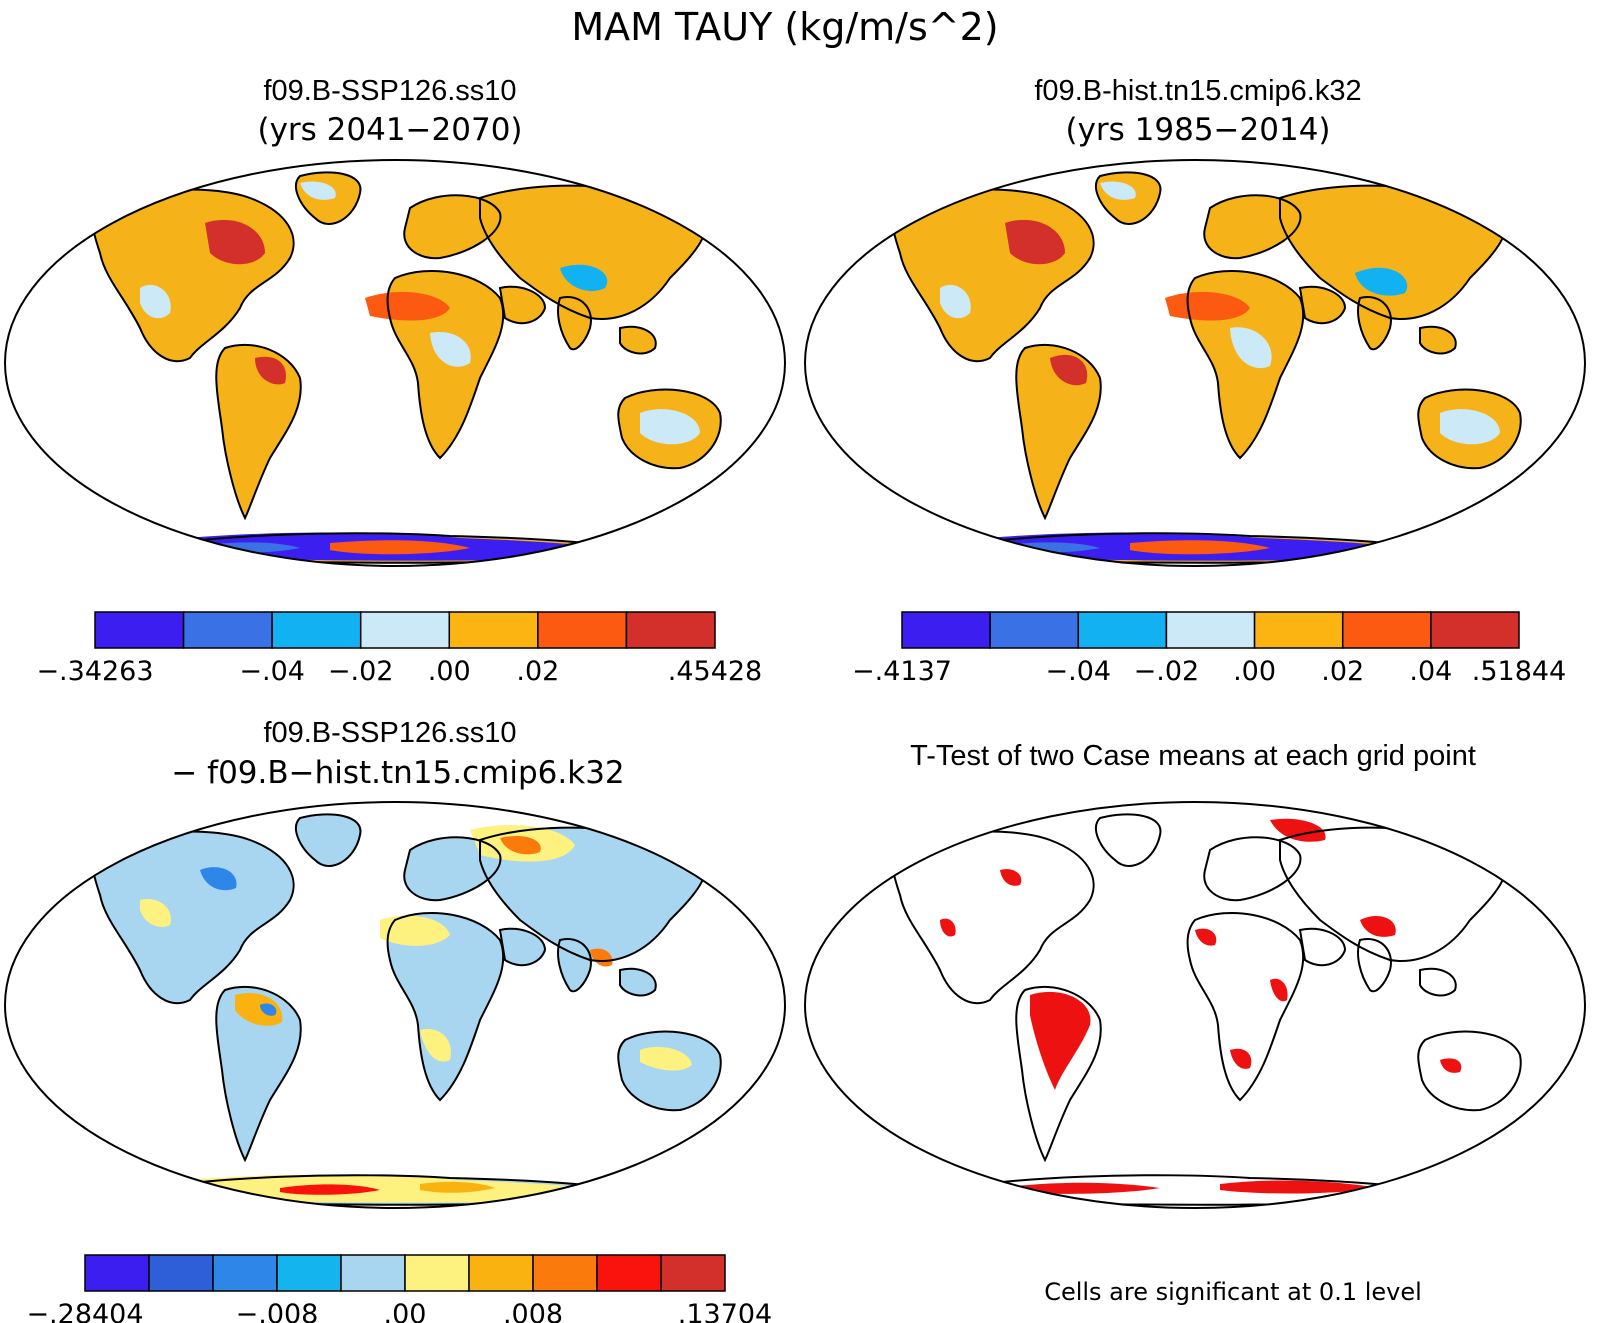  Describe the element at coordinates (1519, 671) in the screenshot. I see `colorbar-tick-label: .51844` at that location.